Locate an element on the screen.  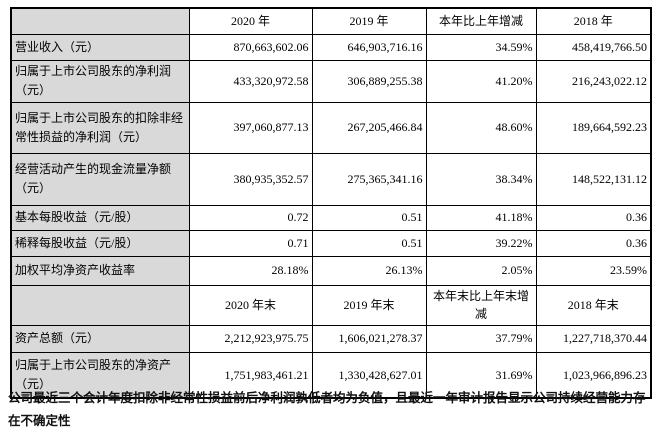
table-row: 加权平均净资产收益率 28.18% 26.13% 2.05% 23.59% is located at coordinates (331, 270).